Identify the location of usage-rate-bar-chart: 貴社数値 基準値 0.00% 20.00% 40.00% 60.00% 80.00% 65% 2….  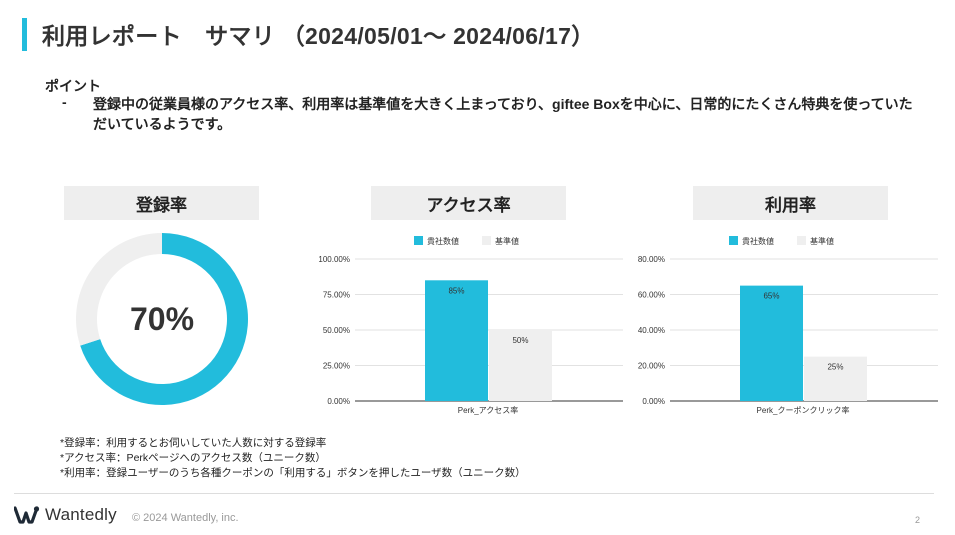
(788, 325).